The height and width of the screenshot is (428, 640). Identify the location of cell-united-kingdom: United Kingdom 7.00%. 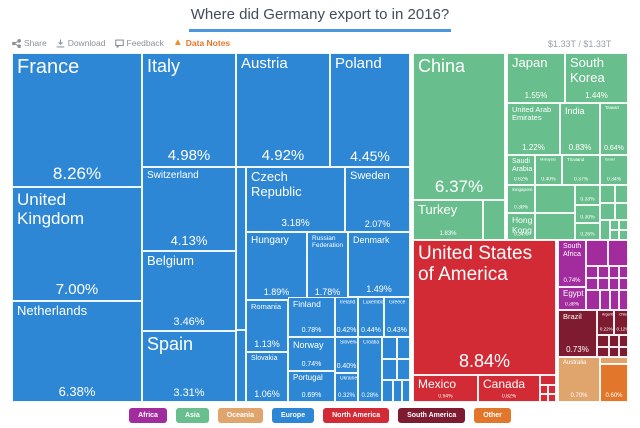
(77, 244).